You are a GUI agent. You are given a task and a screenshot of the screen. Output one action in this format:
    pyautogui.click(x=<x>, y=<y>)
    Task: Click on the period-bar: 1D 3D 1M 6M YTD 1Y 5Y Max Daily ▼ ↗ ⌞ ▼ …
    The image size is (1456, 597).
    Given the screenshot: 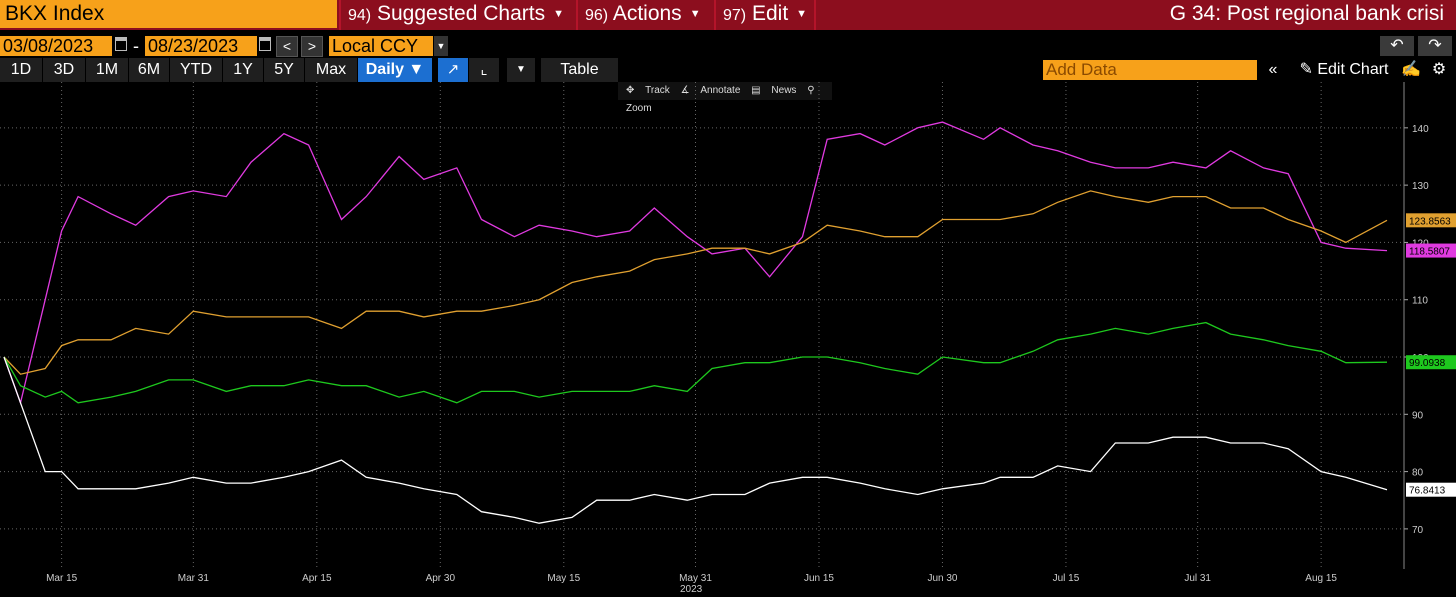 What is the action you would take?
    pyautogui.click(x=728, y=70)
    